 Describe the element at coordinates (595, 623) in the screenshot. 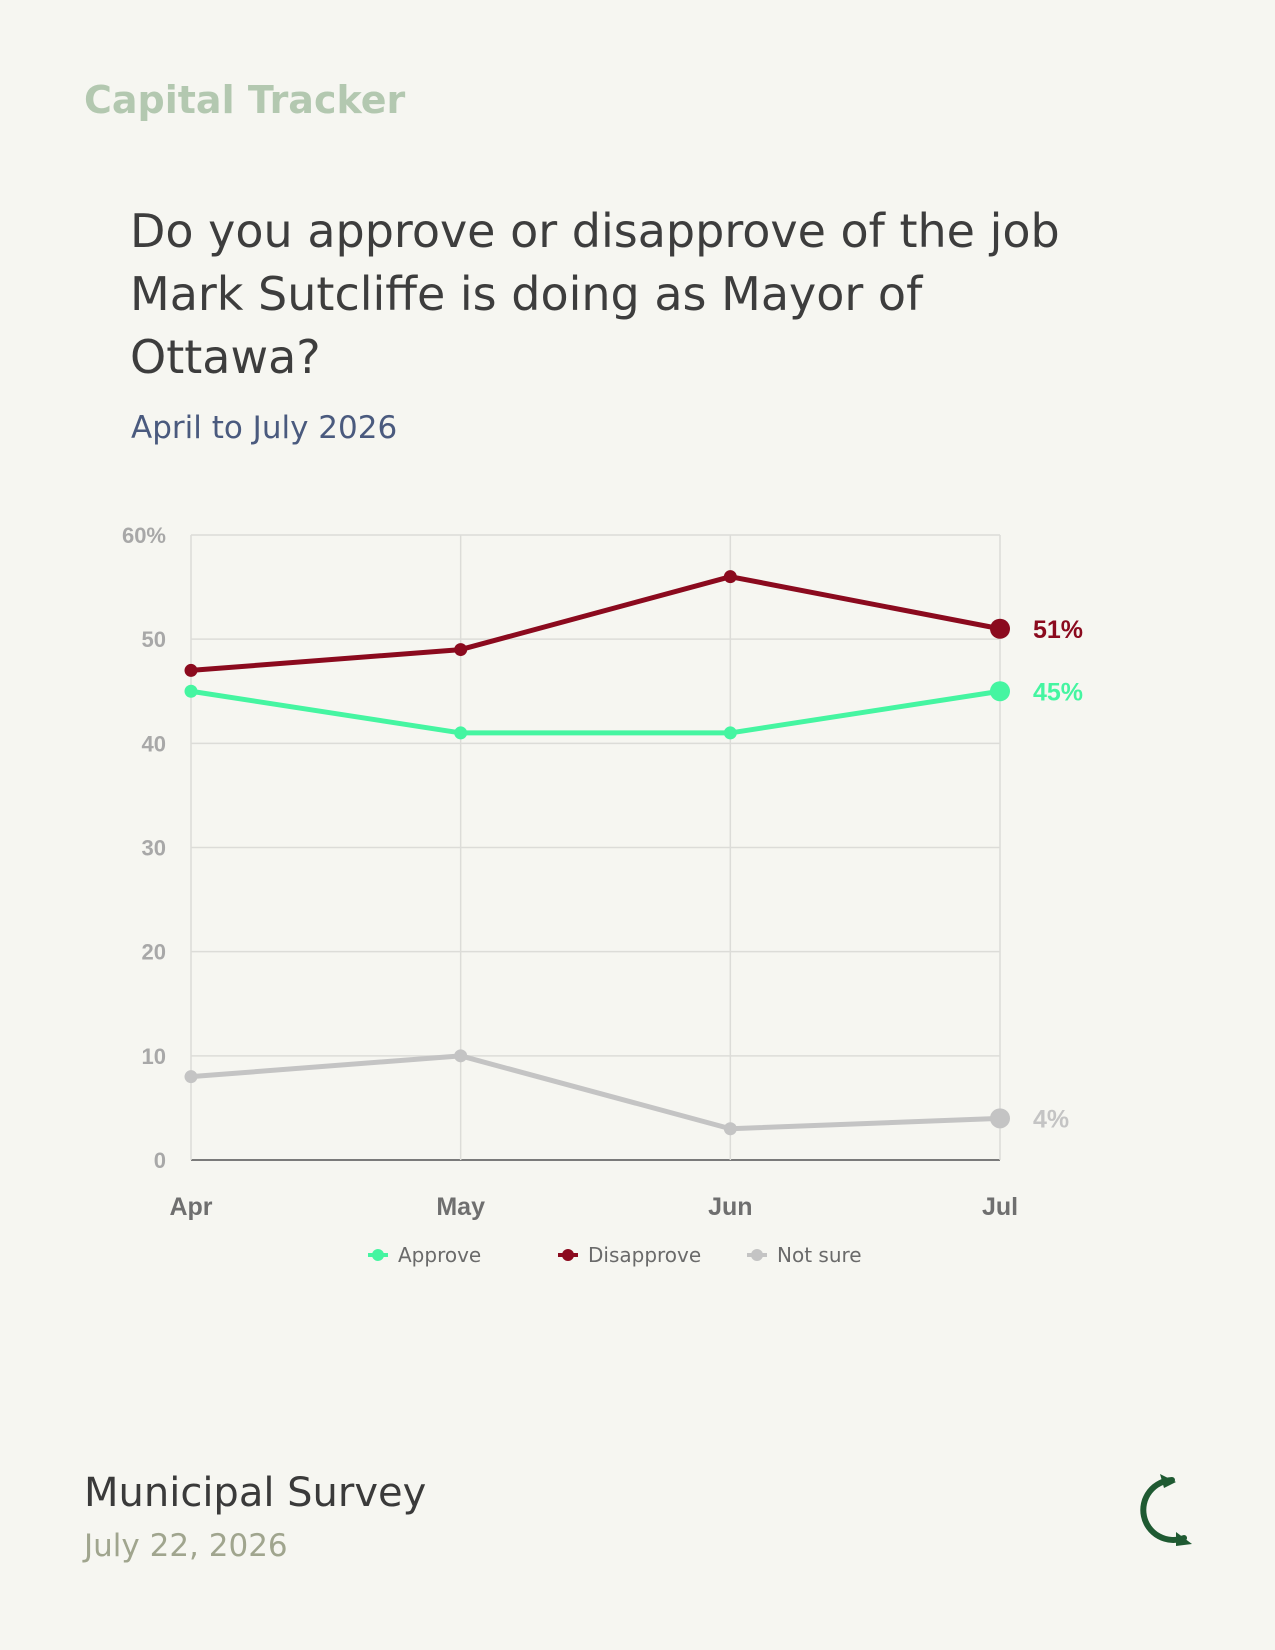

I see `series-line-disapprove` at that location.